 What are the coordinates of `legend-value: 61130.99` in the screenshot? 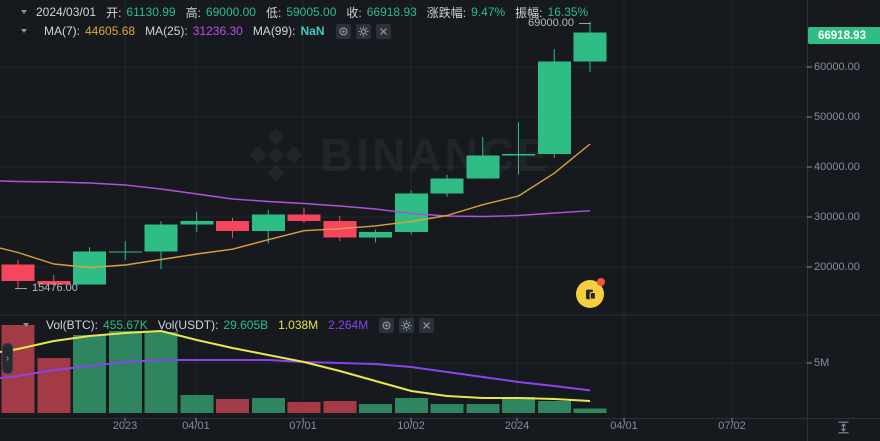 It's located at (151, 12).